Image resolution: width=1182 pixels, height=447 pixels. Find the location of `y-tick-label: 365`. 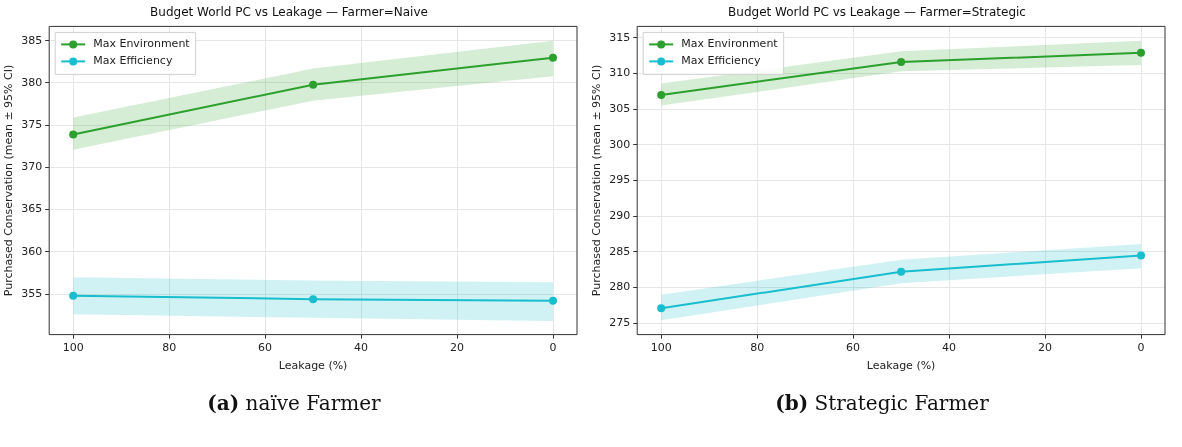

y-tick-label: 365 is located at coordinates (32, 209).